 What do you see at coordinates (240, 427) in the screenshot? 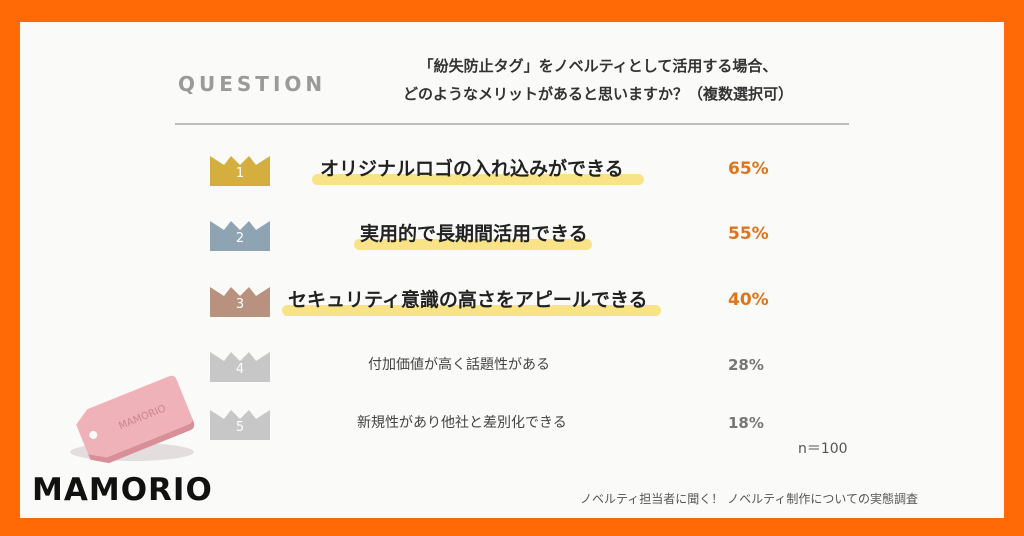
I see `rank-number: 5` at bounding box center [240, 427].